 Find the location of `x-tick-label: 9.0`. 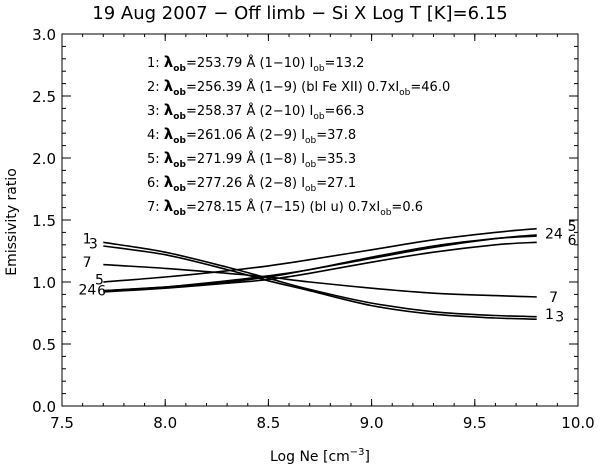

x-tick-label: 9.0 is located at coordinates (372, 423).